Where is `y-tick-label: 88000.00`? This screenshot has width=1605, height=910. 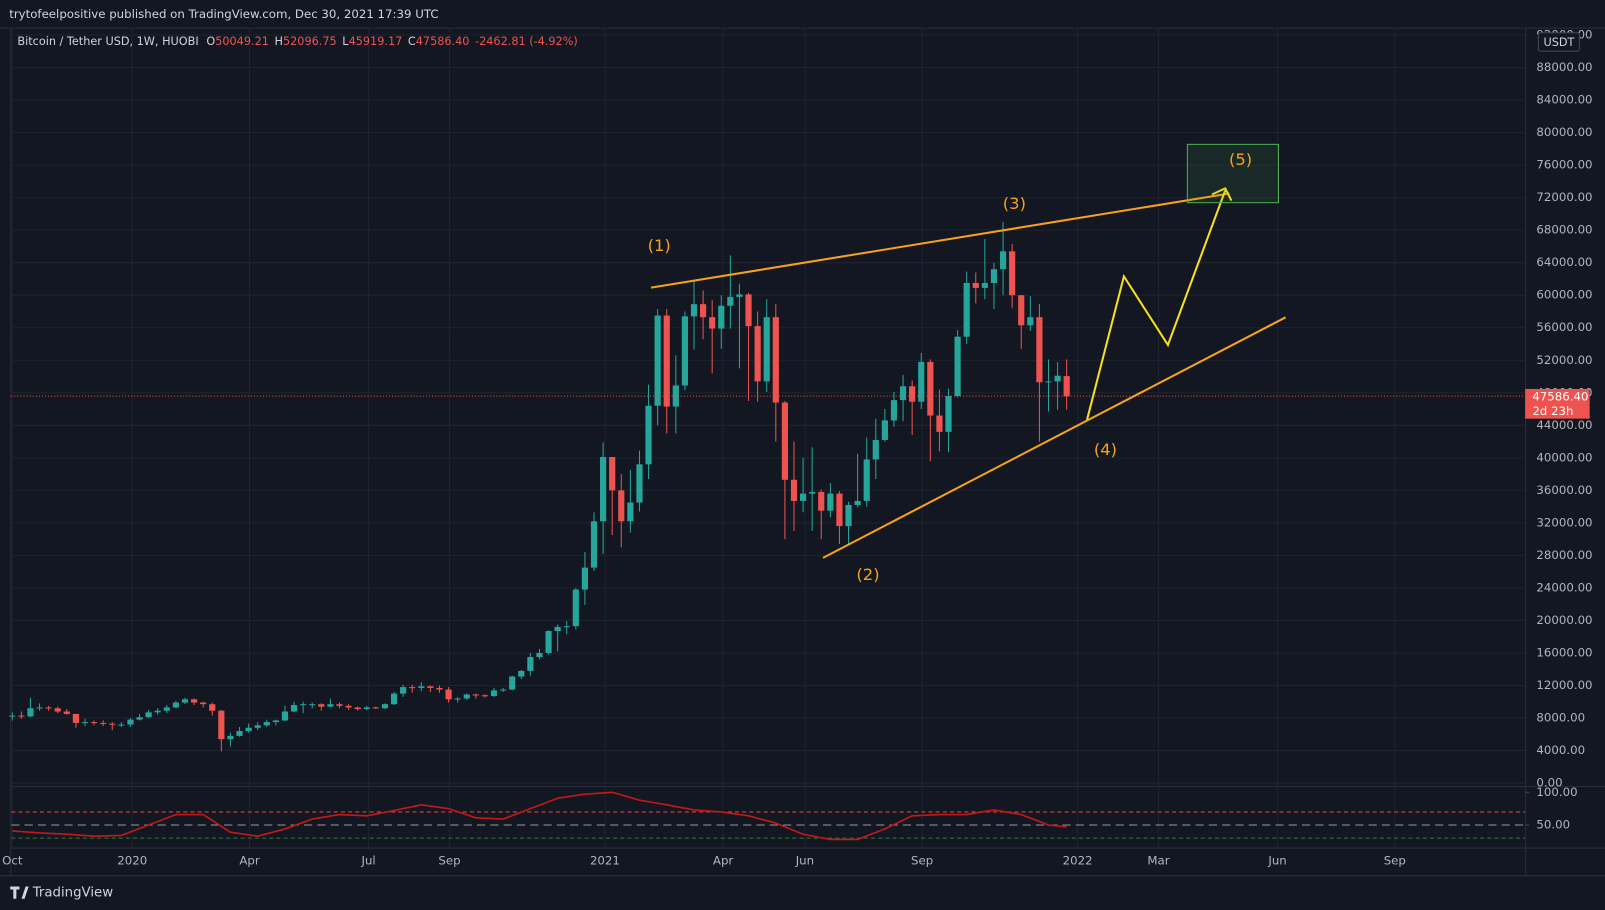 y-tick-label: 88000.00 is located at coordinates (1564, 67).